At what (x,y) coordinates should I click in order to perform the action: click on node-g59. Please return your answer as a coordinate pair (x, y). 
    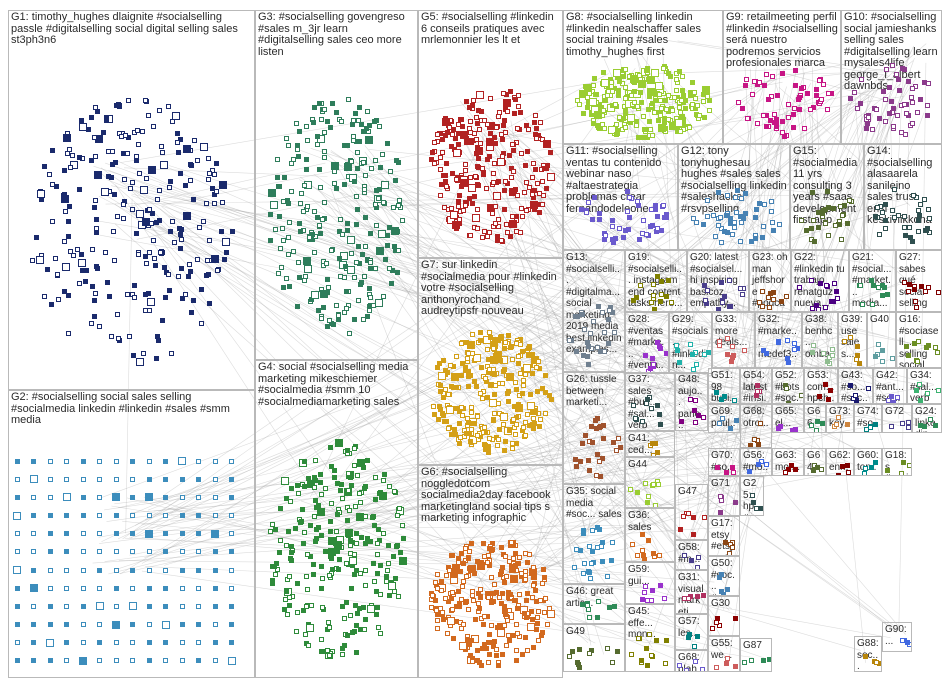
    Looking at the image, I should click on (664, 599).